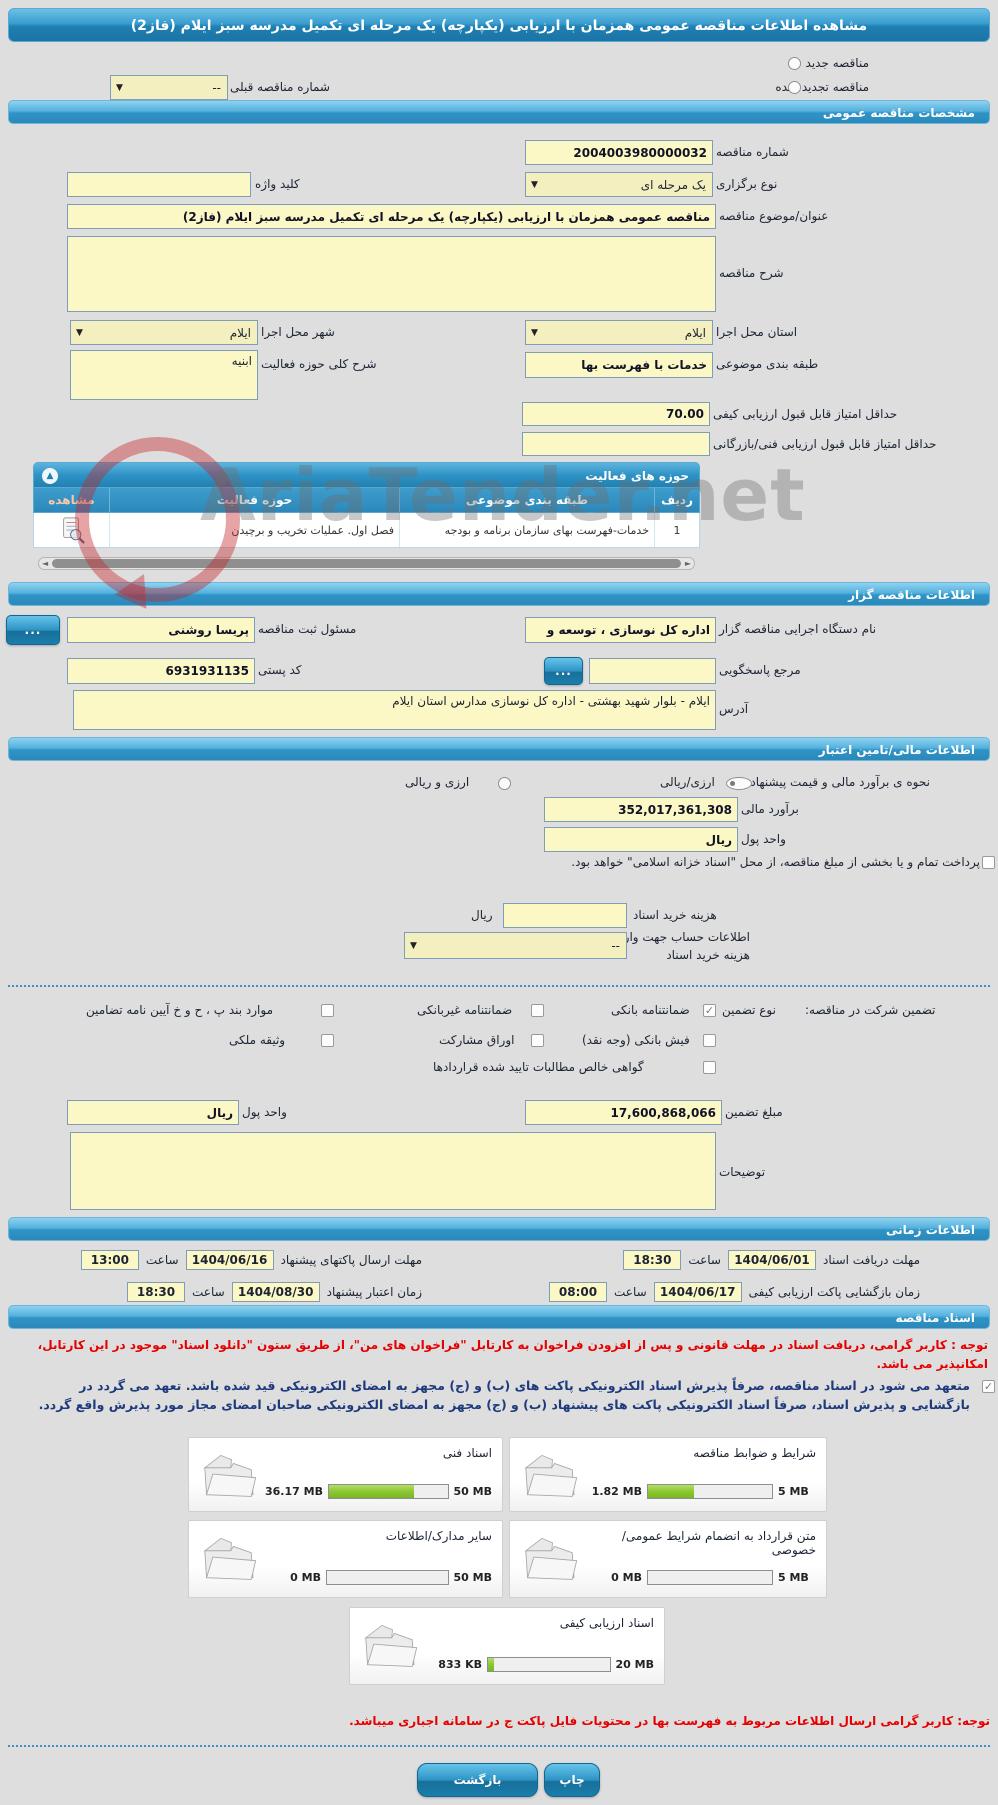  What do you see at coordinates (794, 87) in the screenshot?
I see `renewed-tender-radio` at bounding box center [794, 87].